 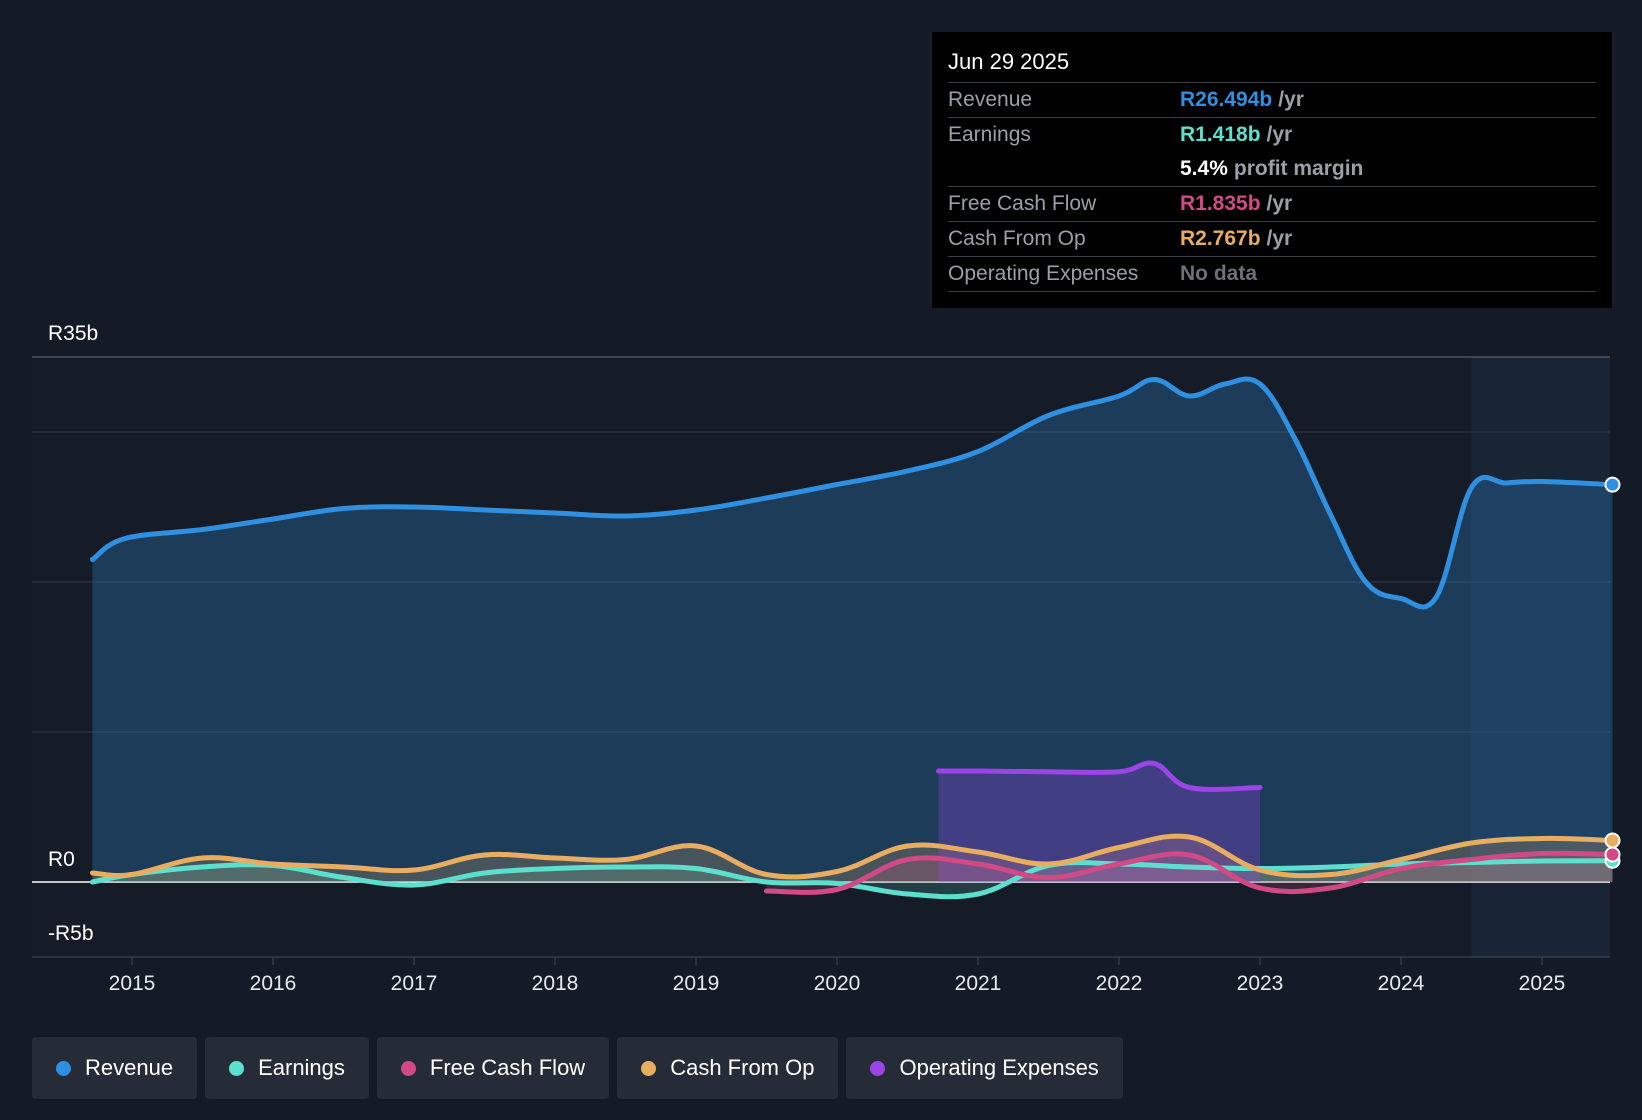 I want to click on tooltip-value: R2.767b, so click(x=1220, y=238).